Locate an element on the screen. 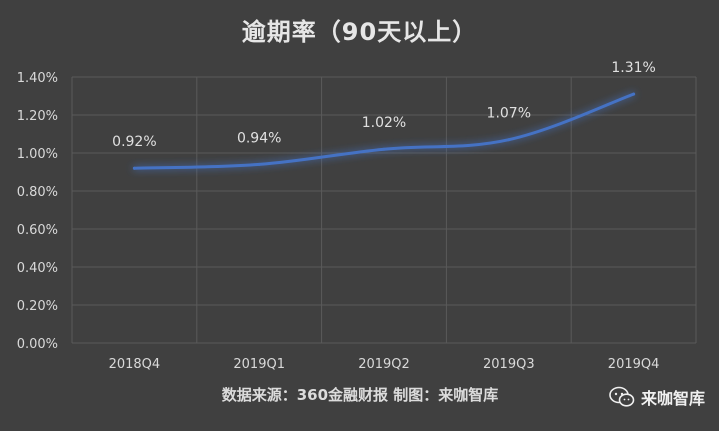  y-tick-label: 1.20% is located at coordinates (37, 116).